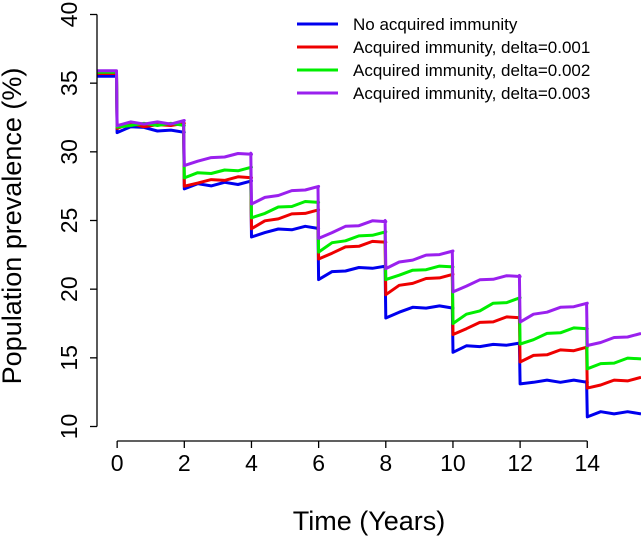  What do you see at coordinates (251, 463) in the screenshot?
I see `x-tick-label: 4` at bounding box center [251, 463].